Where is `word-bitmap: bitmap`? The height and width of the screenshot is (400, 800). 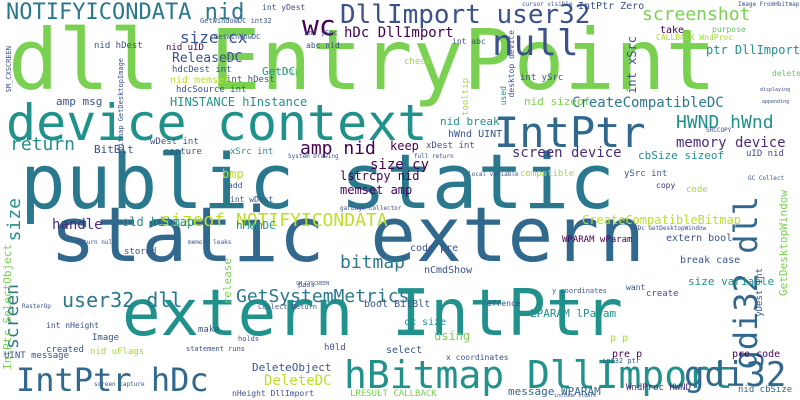
word-bitmap: bitmap is located at coordinates (373, 262).